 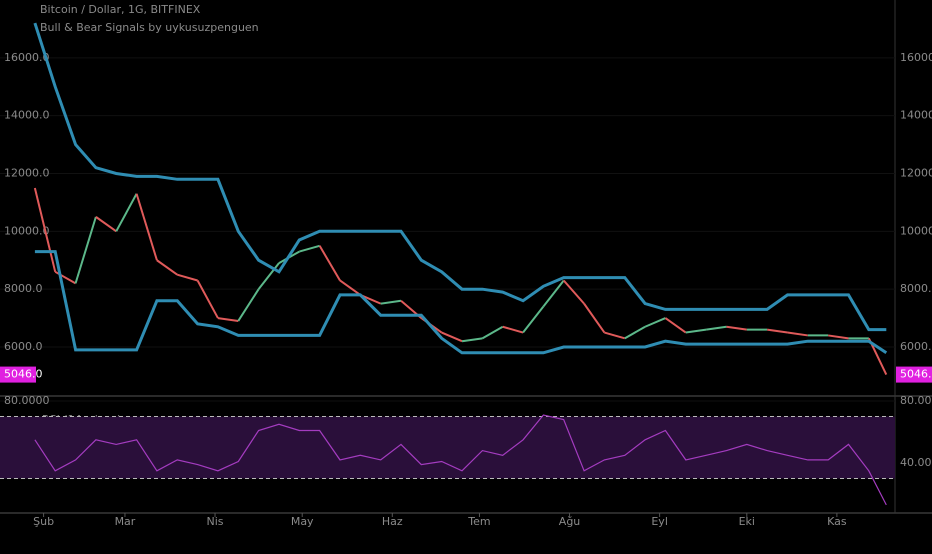 What do you see at coordinates (27, 57) in the screenshot?
I see `y-tick-label-left: 16000.0` at bounding box center [27, 57].